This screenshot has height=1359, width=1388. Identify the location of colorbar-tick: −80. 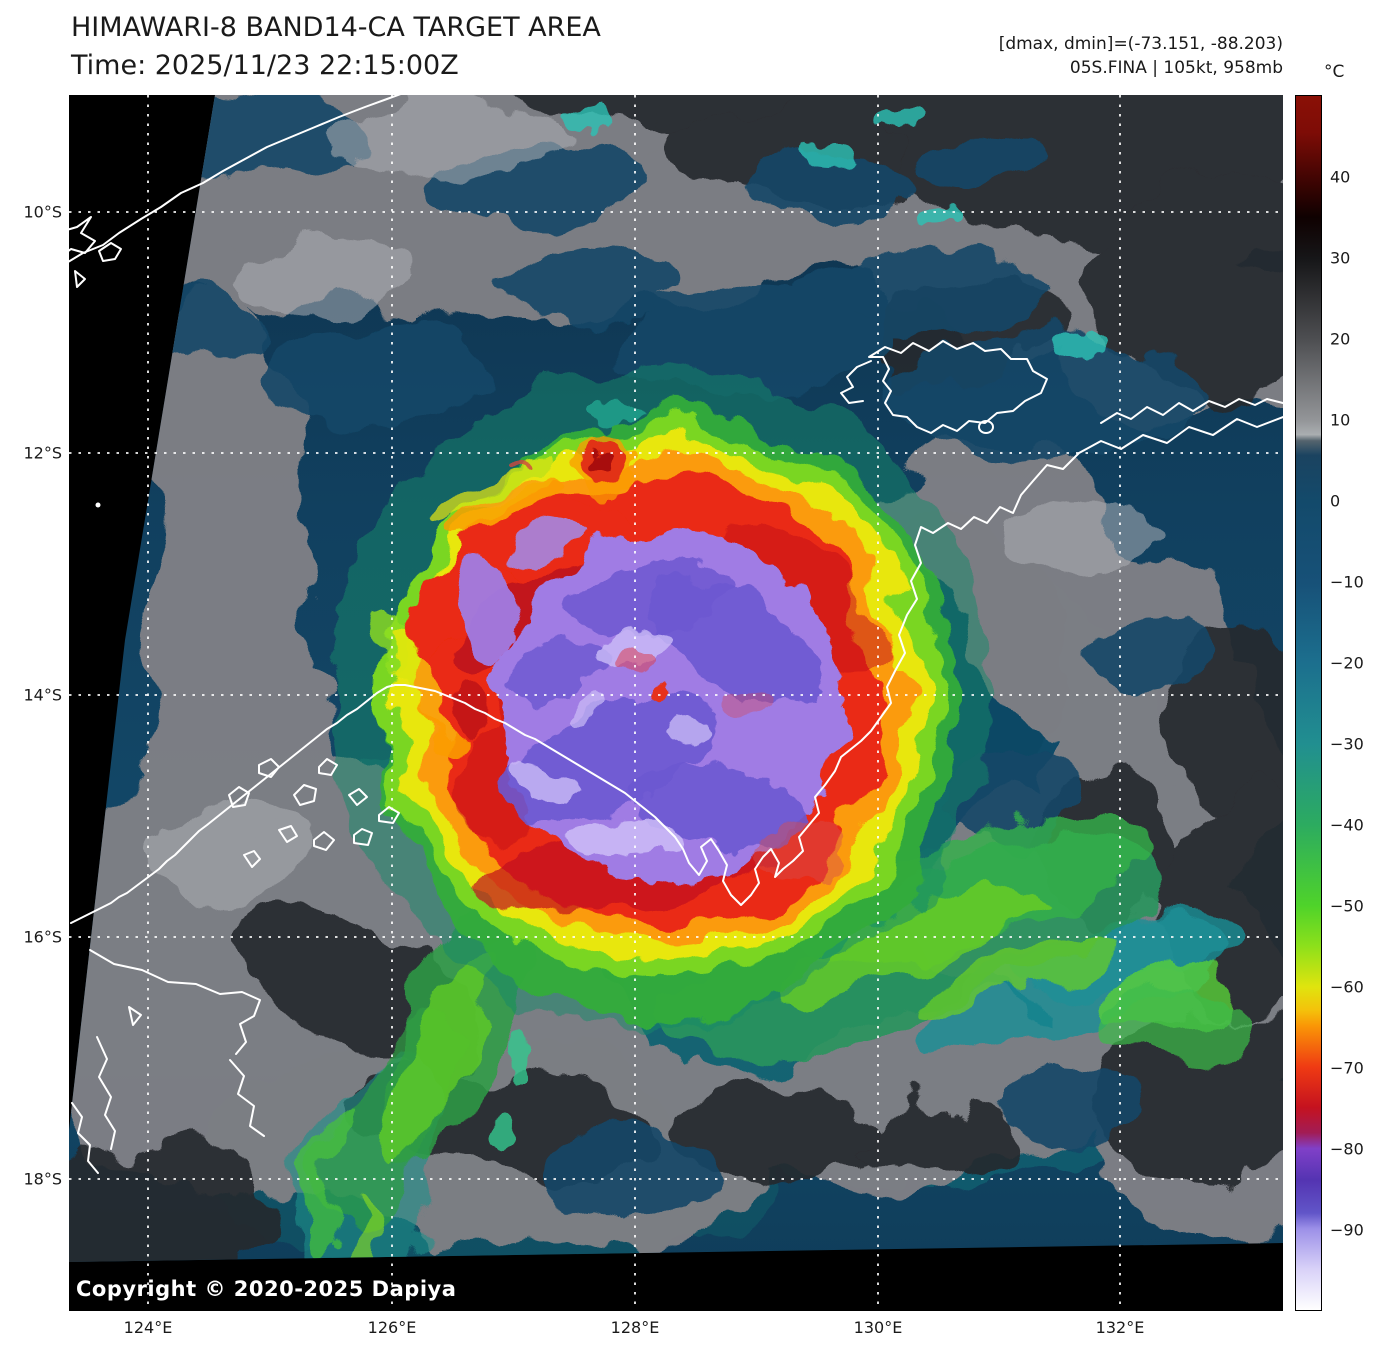
(1347, 1149).